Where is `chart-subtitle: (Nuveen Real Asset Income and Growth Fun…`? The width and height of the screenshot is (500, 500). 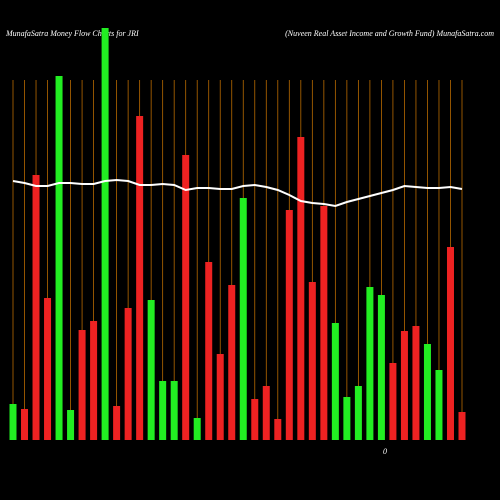
chart-subtitle: (Nuveen Real Asset Income and Growth Fun… is located at coordinates (389, 33).